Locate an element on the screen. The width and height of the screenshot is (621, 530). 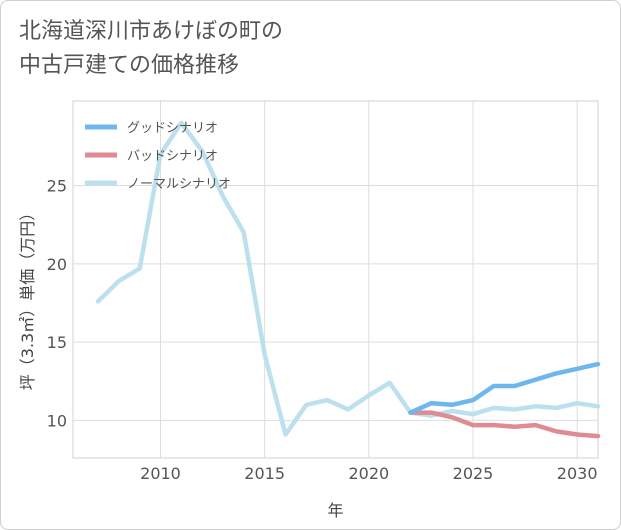
x-tick-label: 2030 is located at coordinates (577, 473).